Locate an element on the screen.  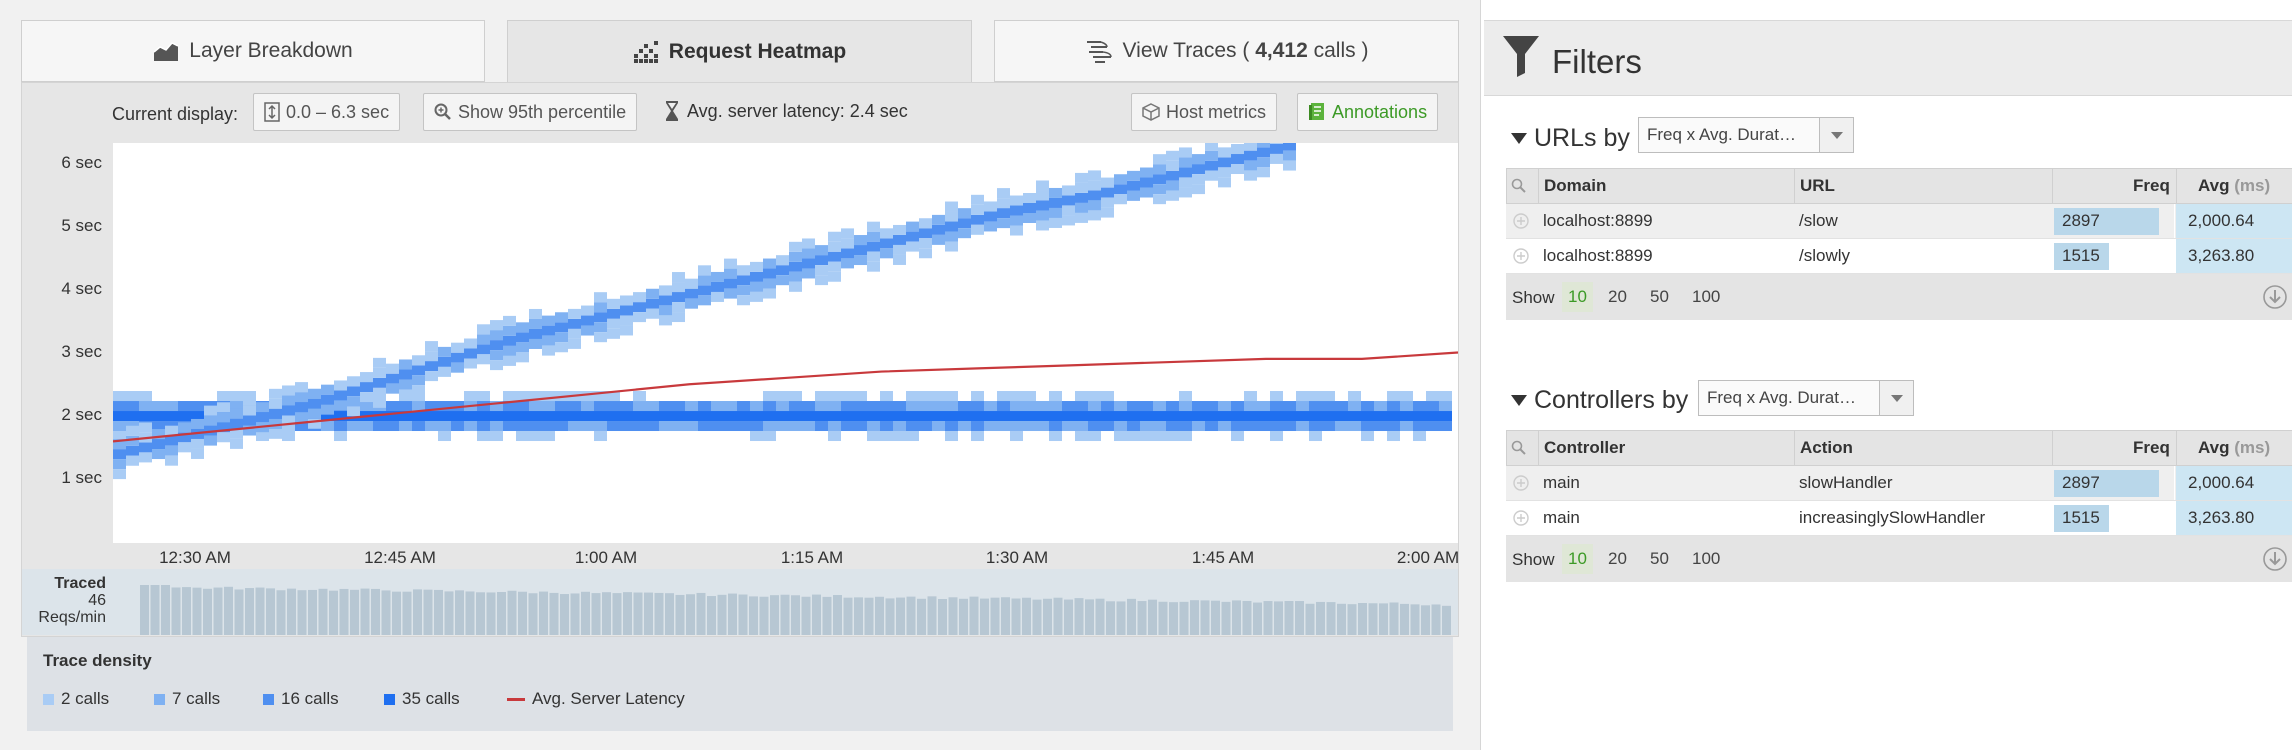
y-tick-label: 5 sec is located at coordinates (81, 225).